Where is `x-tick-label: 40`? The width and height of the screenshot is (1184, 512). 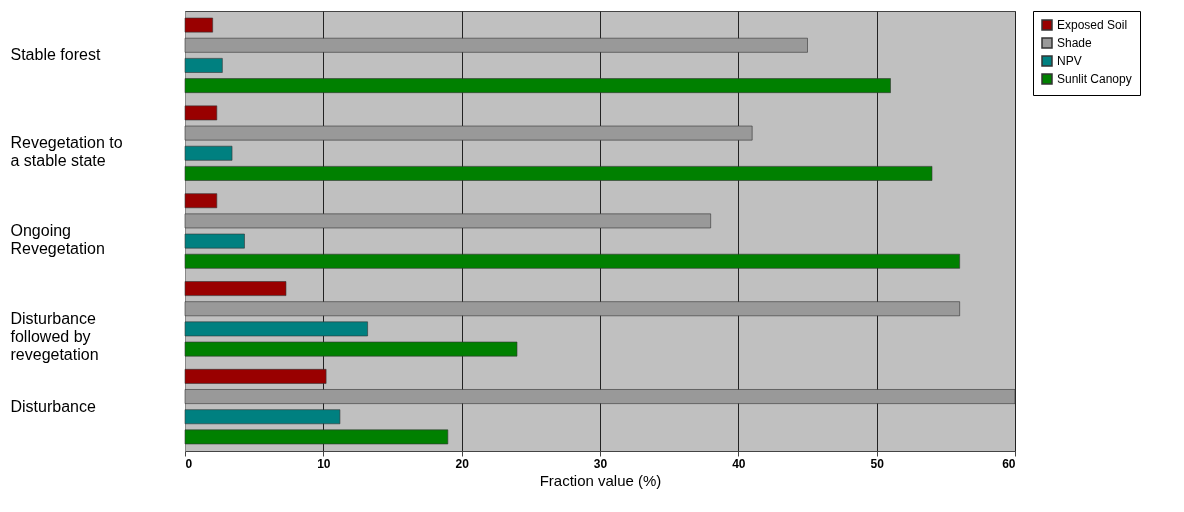 x-tick-label: 40 is located at coordinates (739, 463).